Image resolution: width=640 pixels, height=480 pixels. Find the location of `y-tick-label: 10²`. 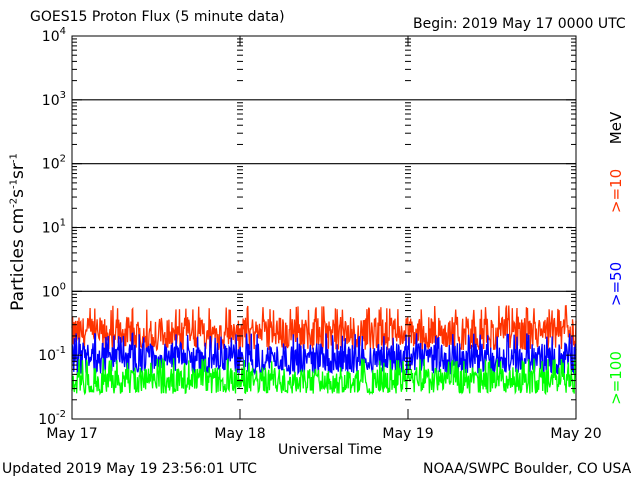

y-tick-label: 10² is located at coordinates (54, 163).